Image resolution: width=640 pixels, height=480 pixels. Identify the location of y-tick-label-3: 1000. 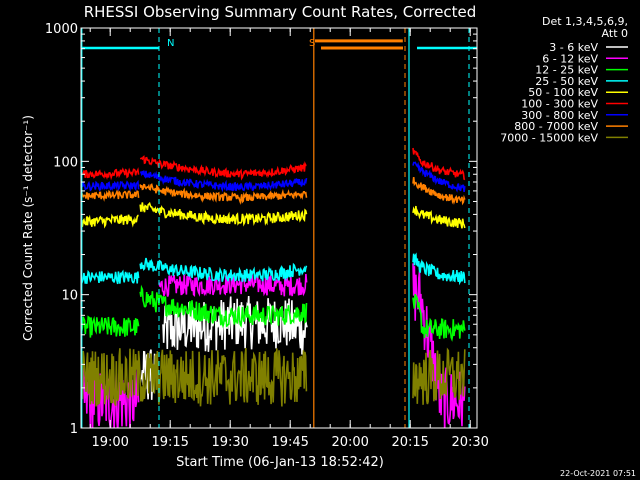
(61, 29).